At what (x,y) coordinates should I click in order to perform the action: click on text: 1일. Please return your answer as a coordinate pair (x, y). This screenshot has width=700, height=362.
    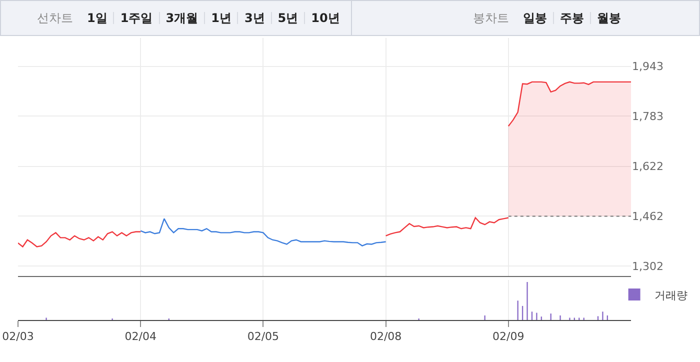
    Looking at the image, I should click on (97, 18).